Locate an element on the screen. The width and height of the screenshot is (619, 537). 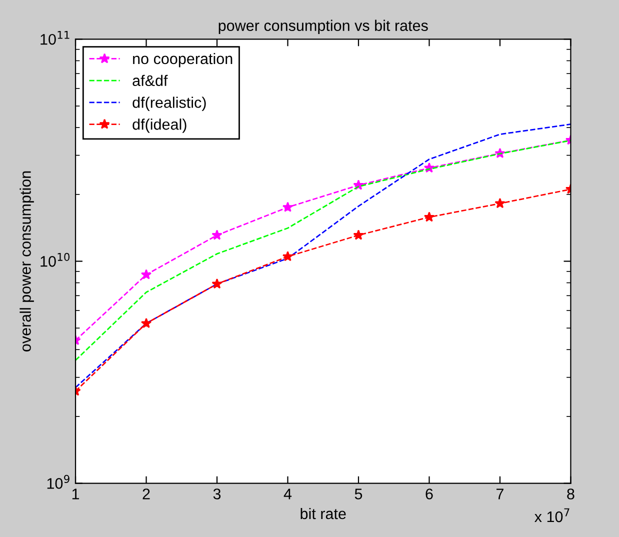
y-tick-label: 10$^{9}$ is located at coordinates (58, 481).